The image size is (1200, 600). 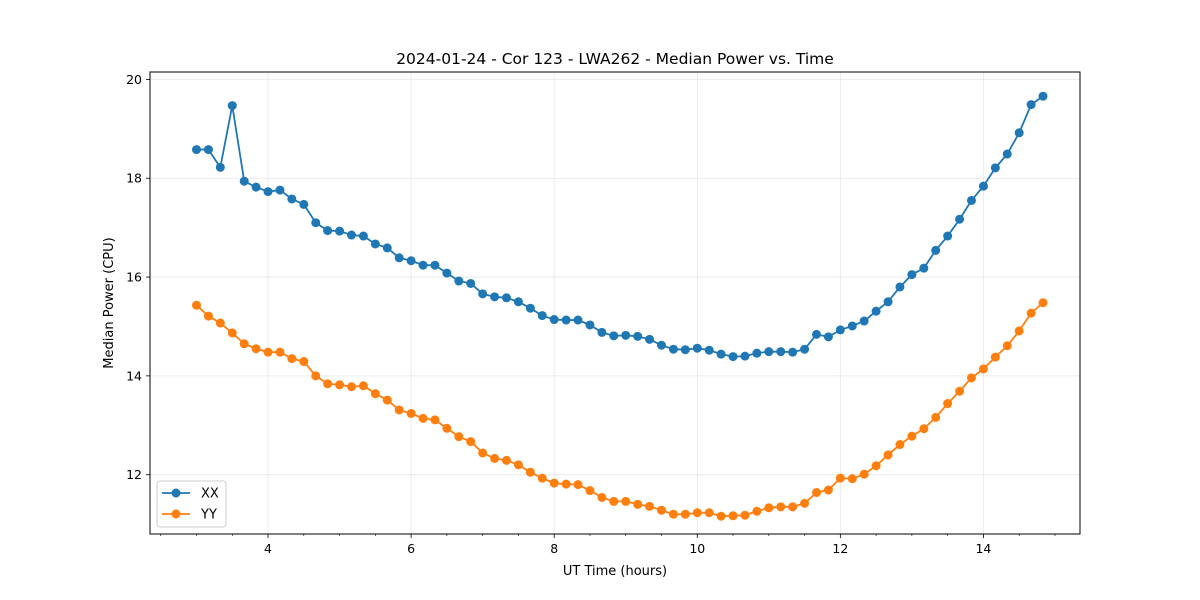 I want to click on legend-label-xx: XX, so click(x=210, y=494).